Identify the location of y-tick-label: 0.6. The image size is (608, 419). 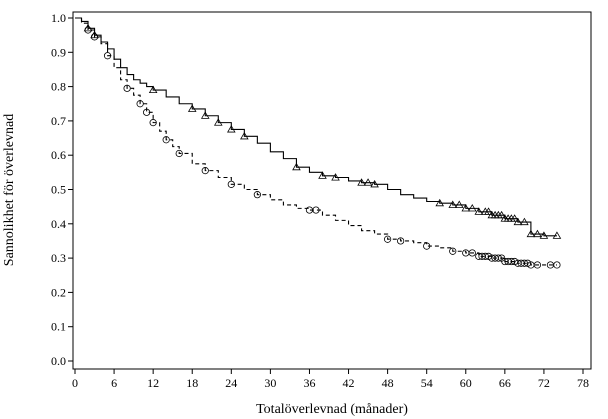
(58, 155).